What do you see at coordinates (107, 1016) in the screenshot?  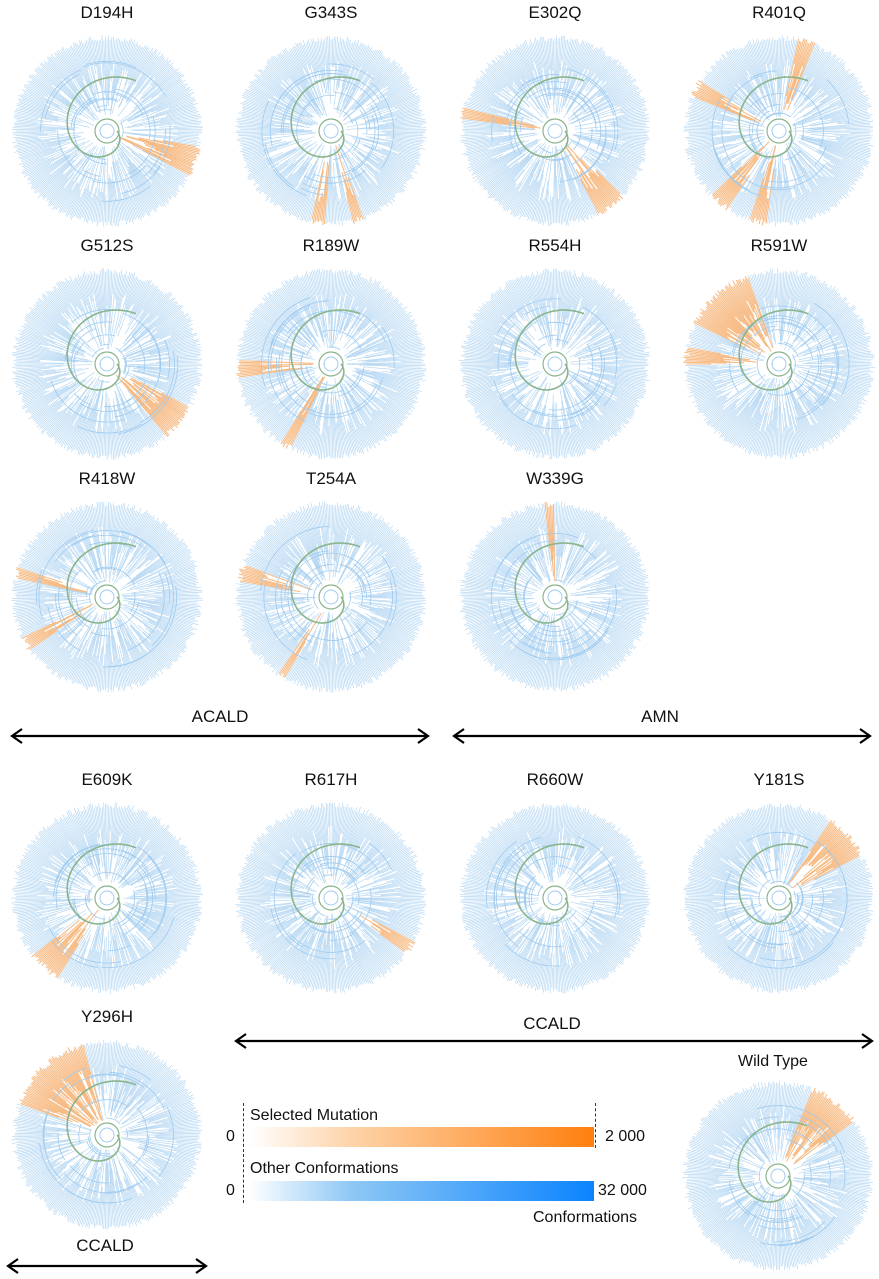 I see `panel-title: Y296H` at bounding box center [107, 1016].